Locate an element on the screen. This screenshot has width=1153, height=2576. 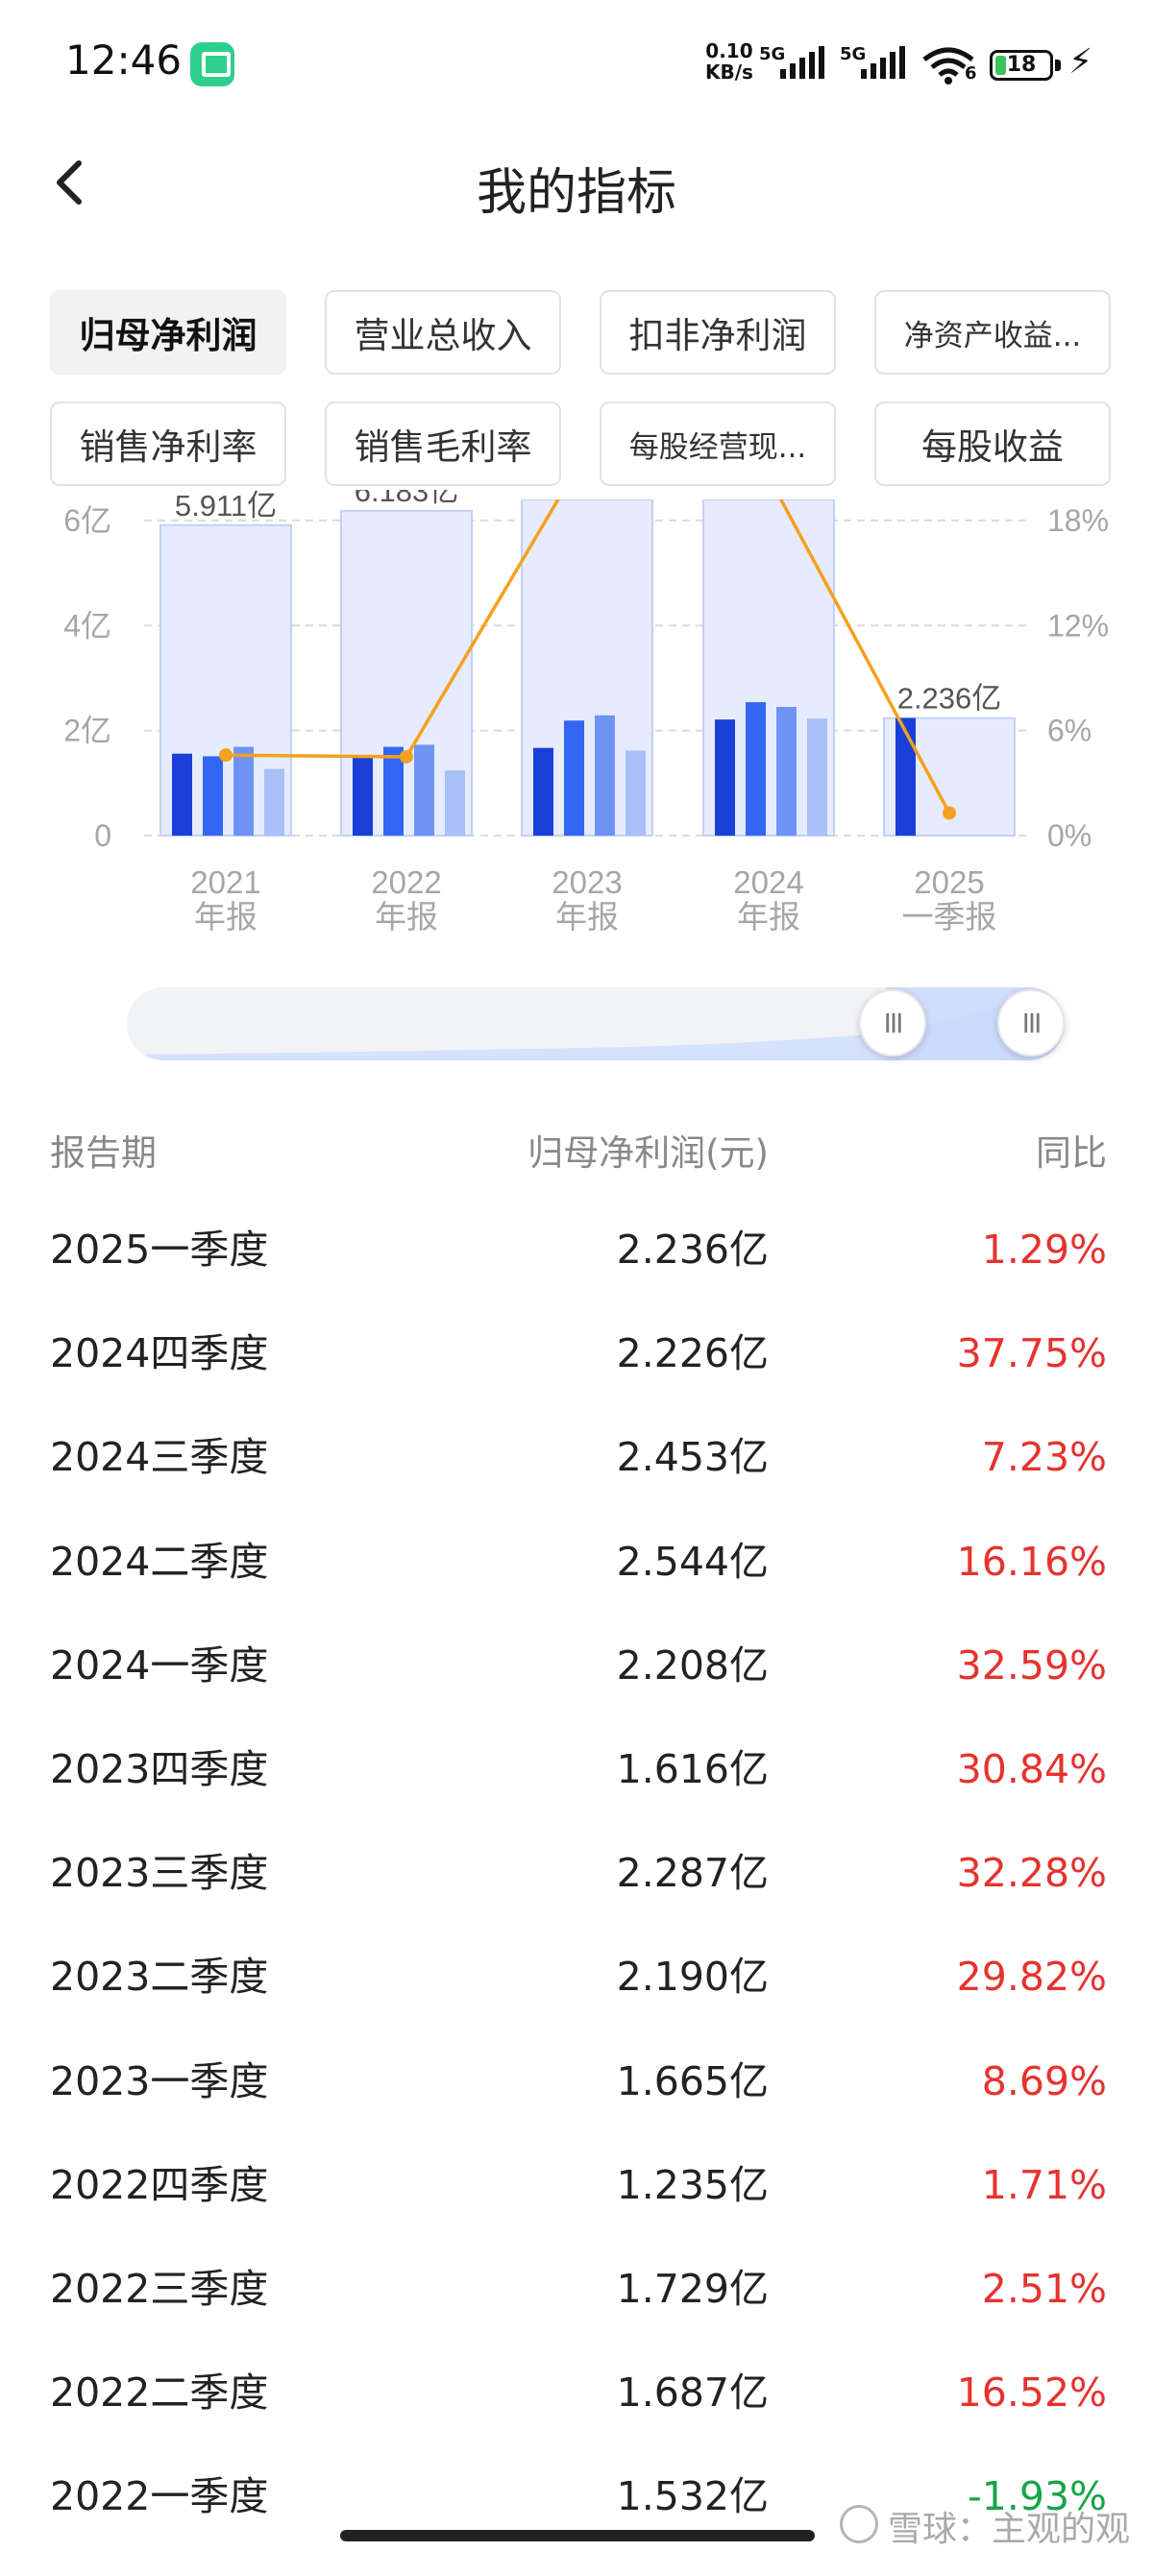
network-speed-unit: KB/s is located at coordinates (729, 72).